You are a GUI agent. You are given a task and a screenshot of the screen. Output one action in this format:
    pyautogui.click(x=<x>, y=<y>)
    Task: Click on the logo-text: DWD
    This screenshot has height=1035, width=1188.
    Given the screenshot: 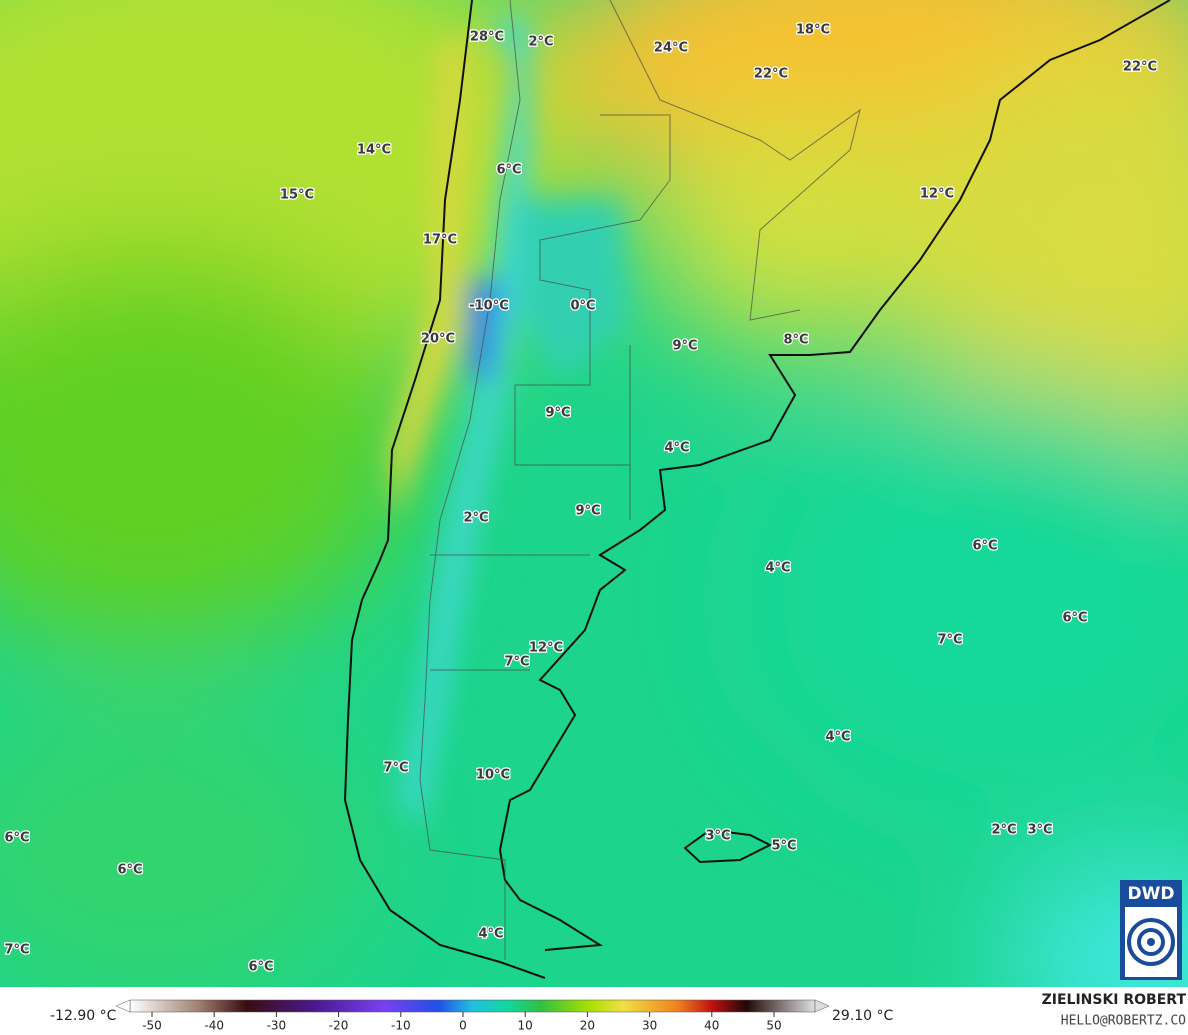 What is the action you would take?
    pyautogui.click(x=1151, y=894)
    